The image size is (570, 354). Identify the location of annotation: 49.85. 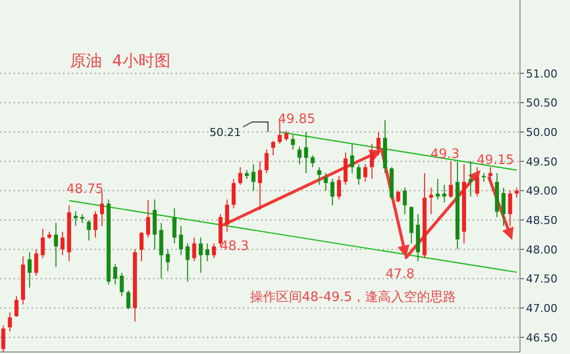
(297, 119).